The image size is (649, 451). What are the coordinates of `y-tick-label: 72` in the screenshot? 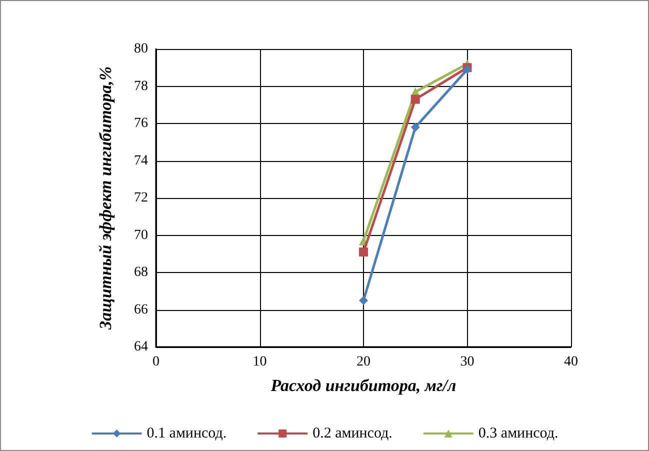 It's located at (141, 198).